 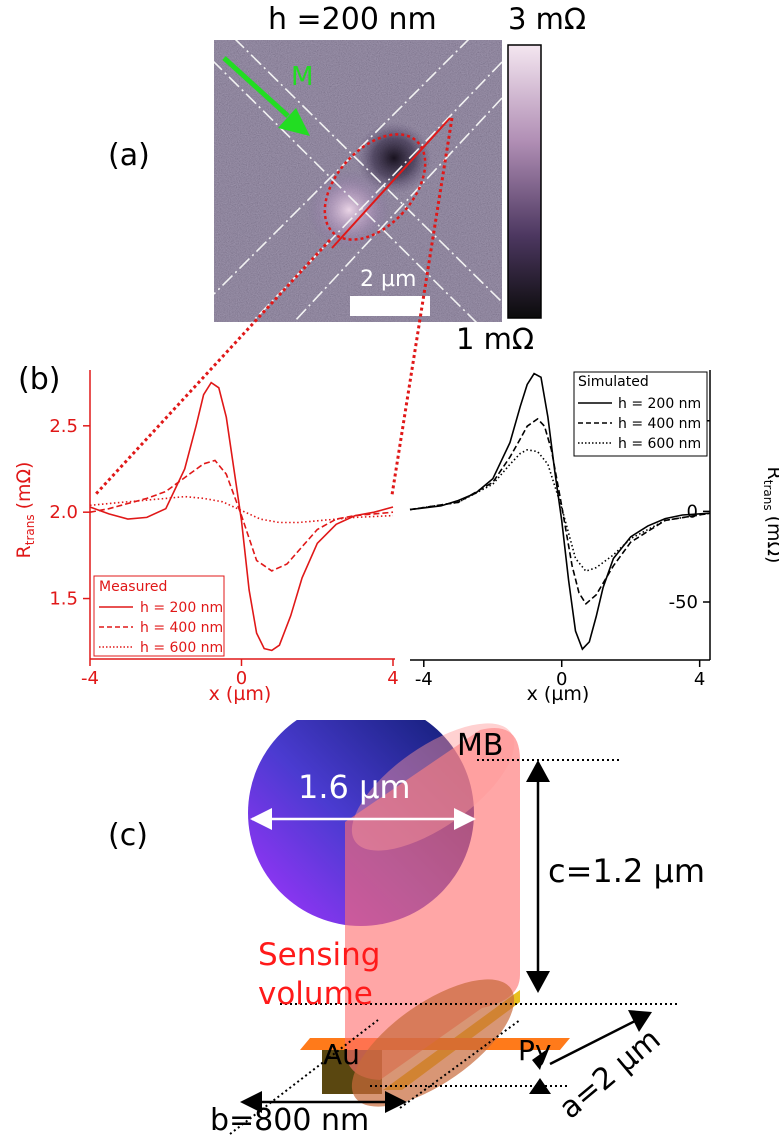 I want to click on c-label: c=1.2 µm, so click(x=626, y=871).